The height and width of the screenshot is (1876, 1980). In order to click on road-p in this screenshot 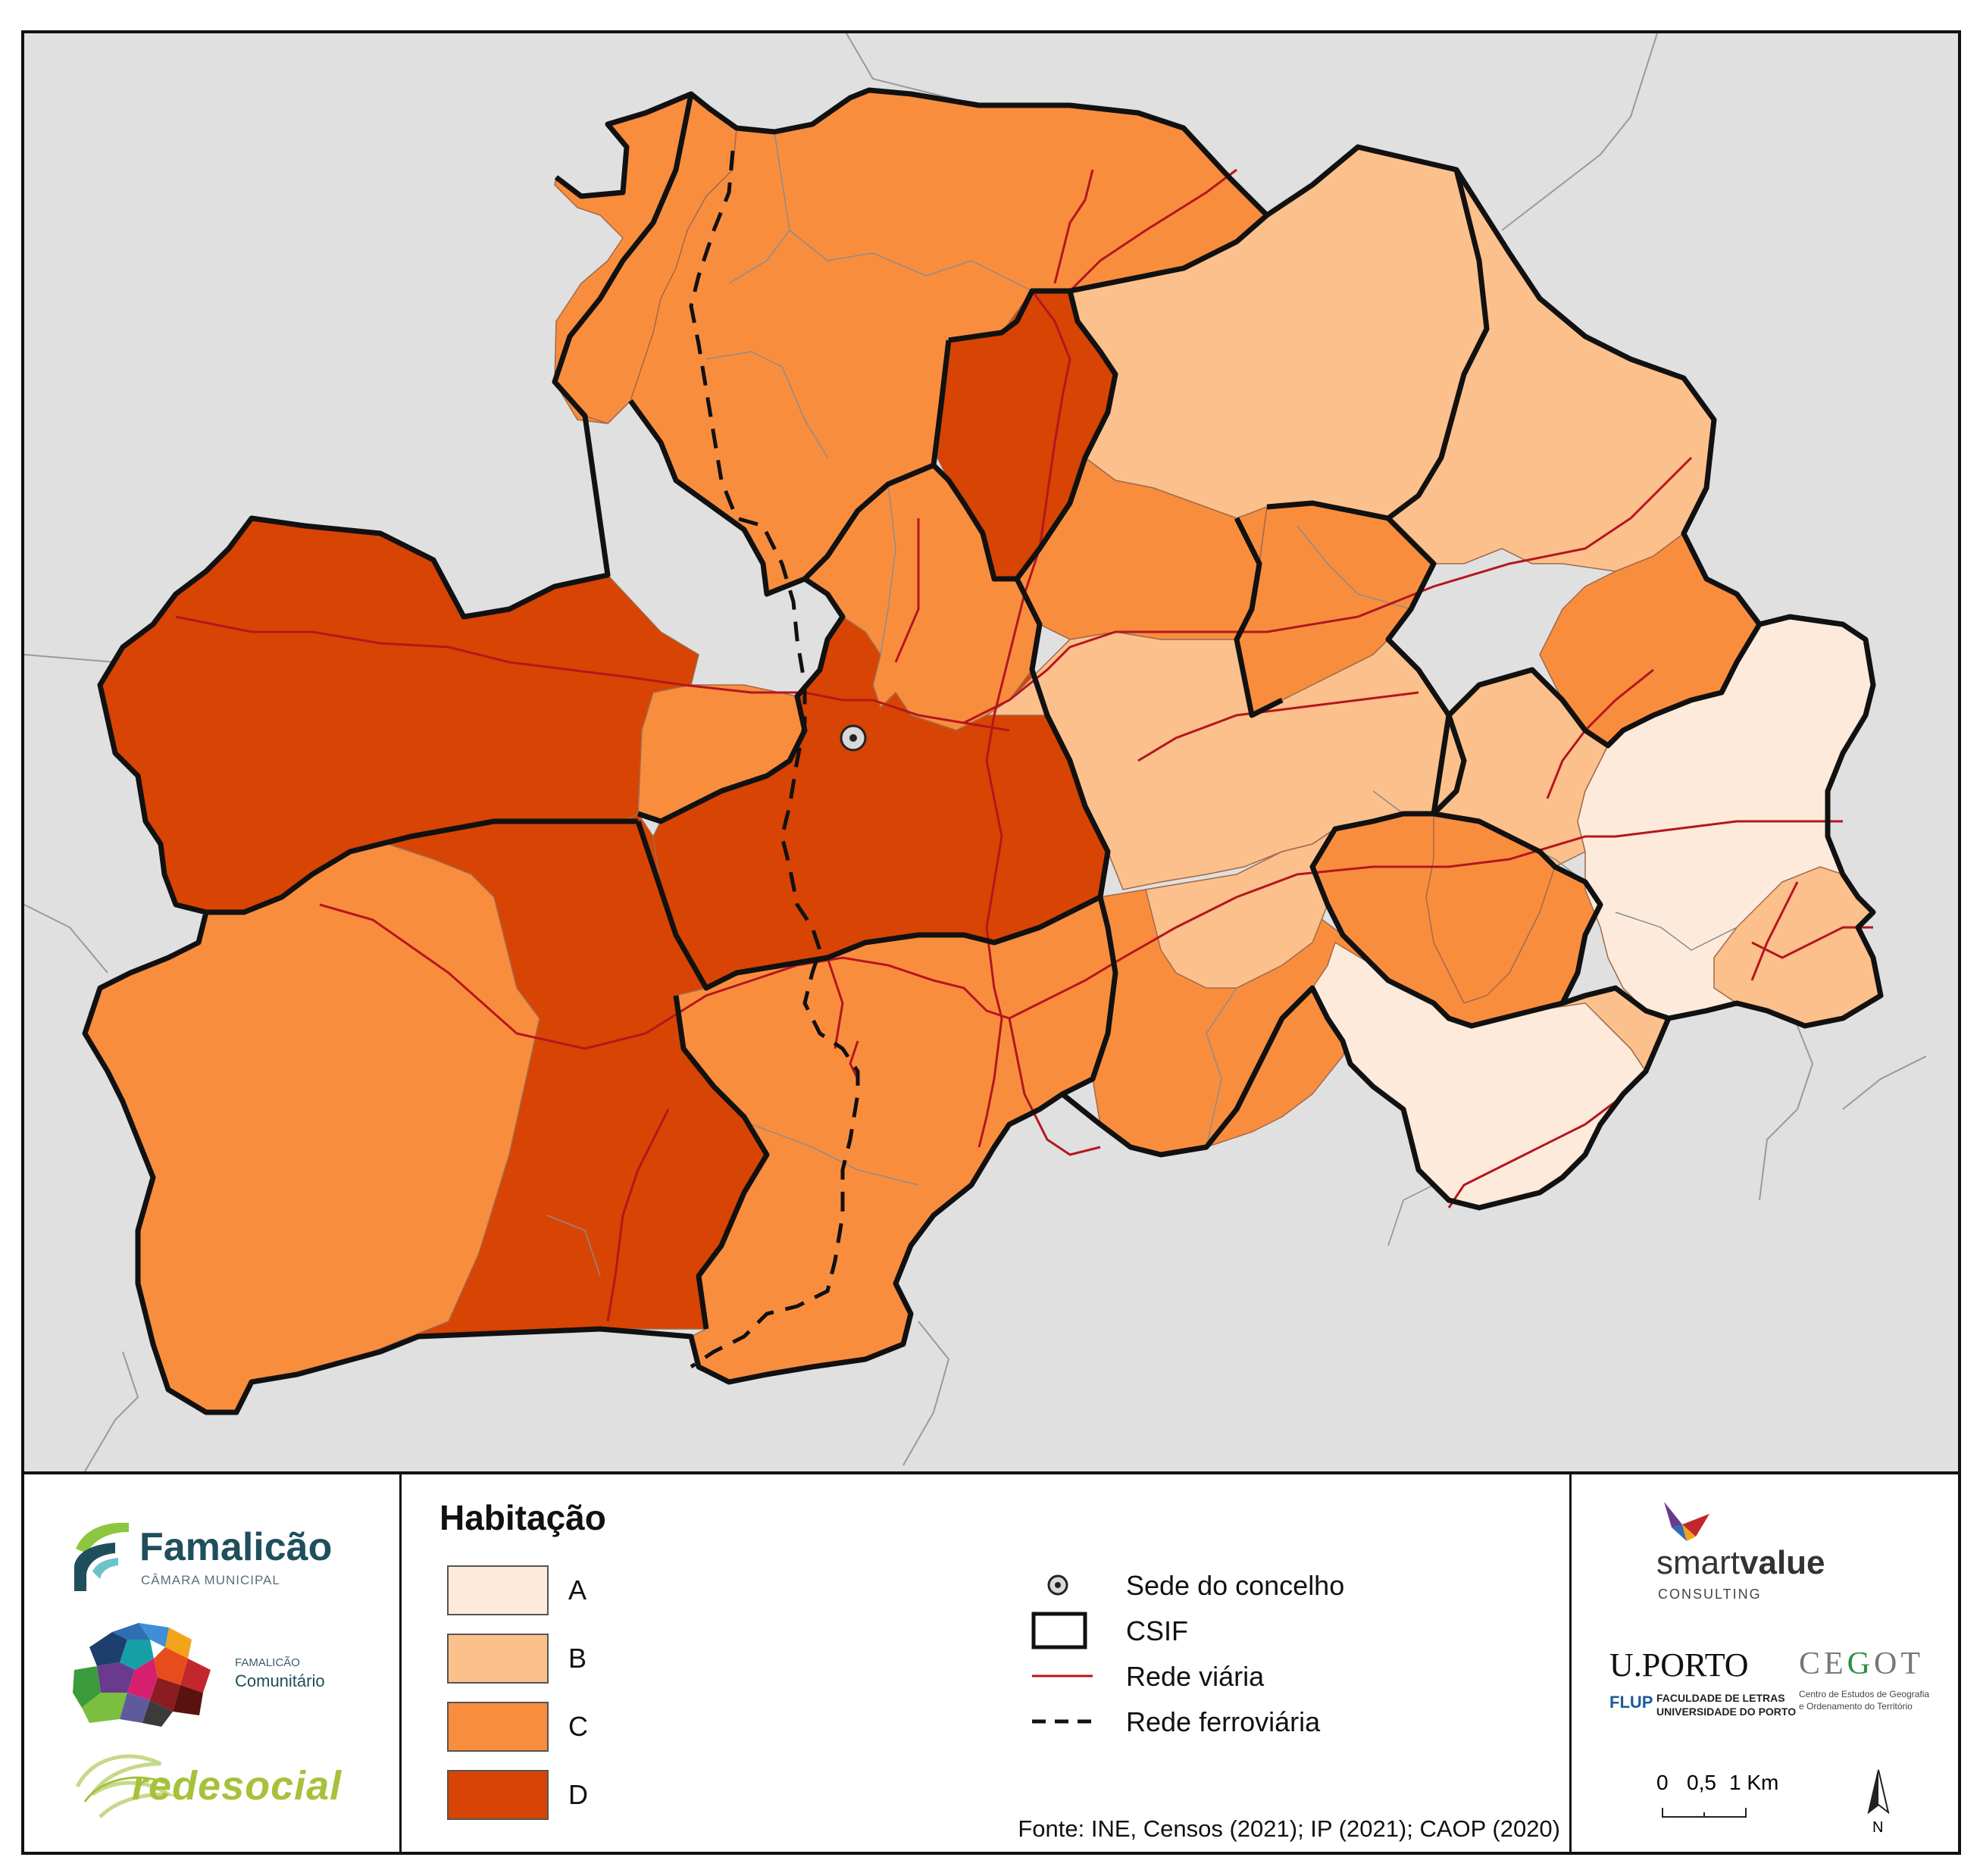, I will do `click(907, 590)`.